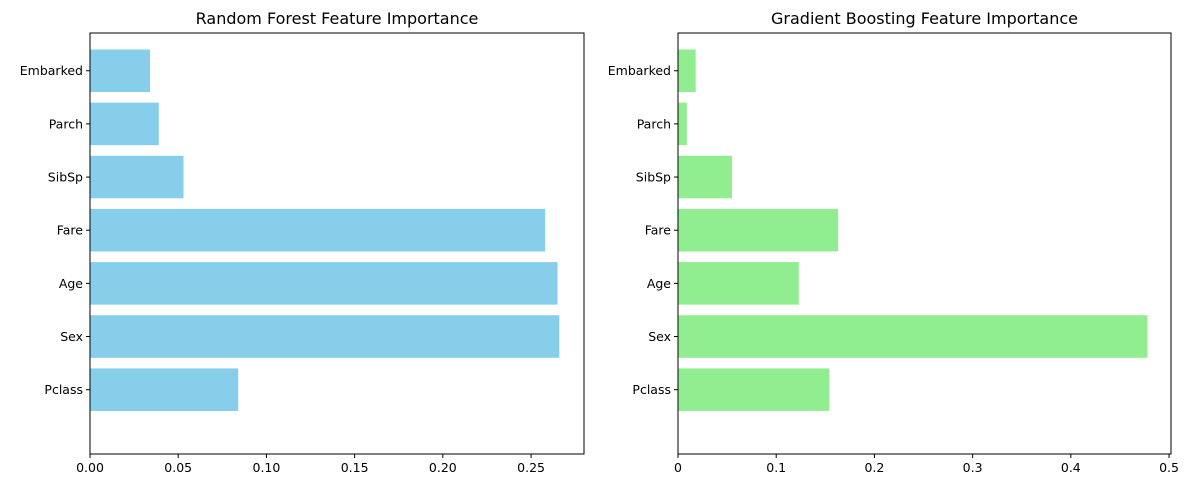 The width and height of the screenshot is (1189, 490). I want to click on chart-2-ytick-label-age: Age, so click(659, 283).